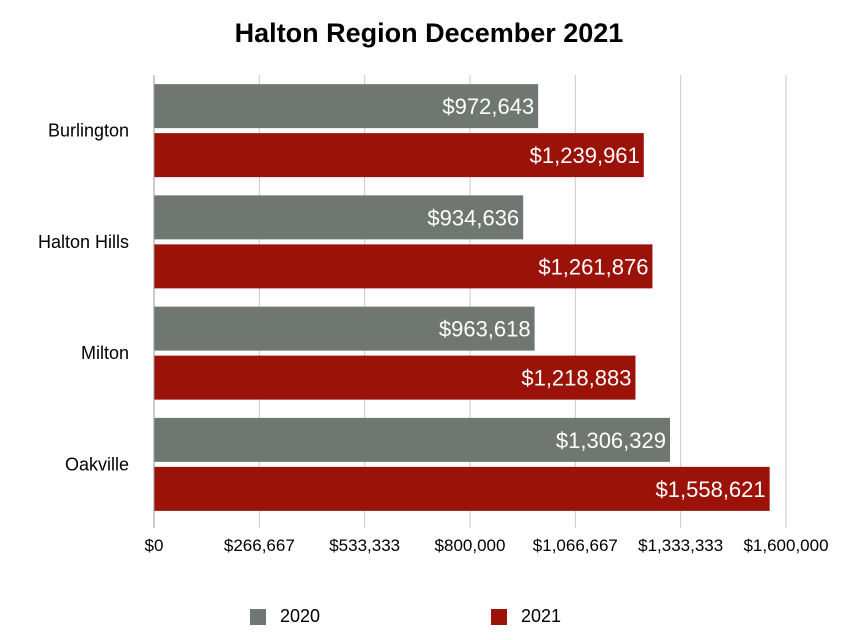  What do you see at coordinates (541, 616) in the screenshot?
I see `legend-label-2021: 2021` at bounding box center [541, 616].